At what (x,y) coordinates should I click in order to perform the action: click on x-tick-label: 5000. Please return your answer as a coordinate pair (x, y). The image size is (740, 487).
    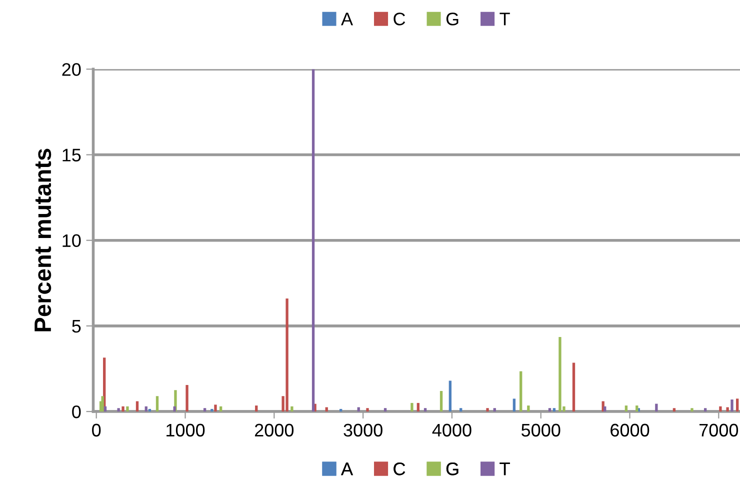
    Looking at the image, I should click on (541, 430).